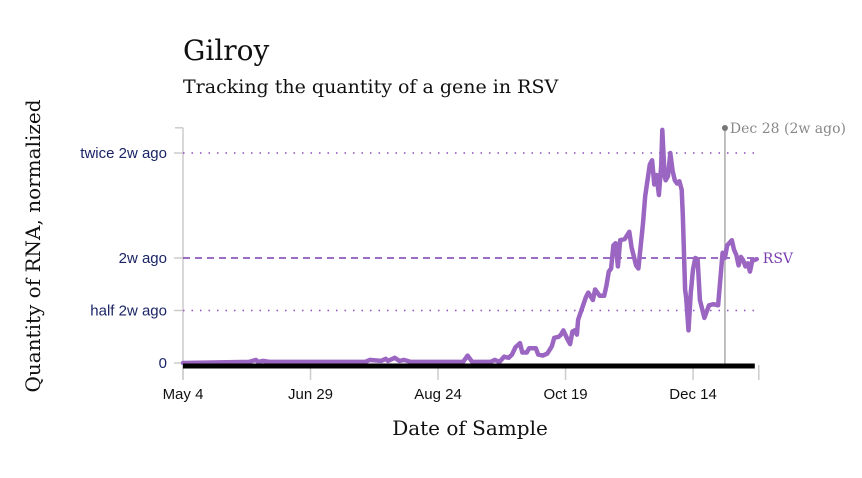 This screenshot has height=478, width=862. Describe the element at coordinates (778, 259) in the screenshot. I see `series-label: RSV` at that location.